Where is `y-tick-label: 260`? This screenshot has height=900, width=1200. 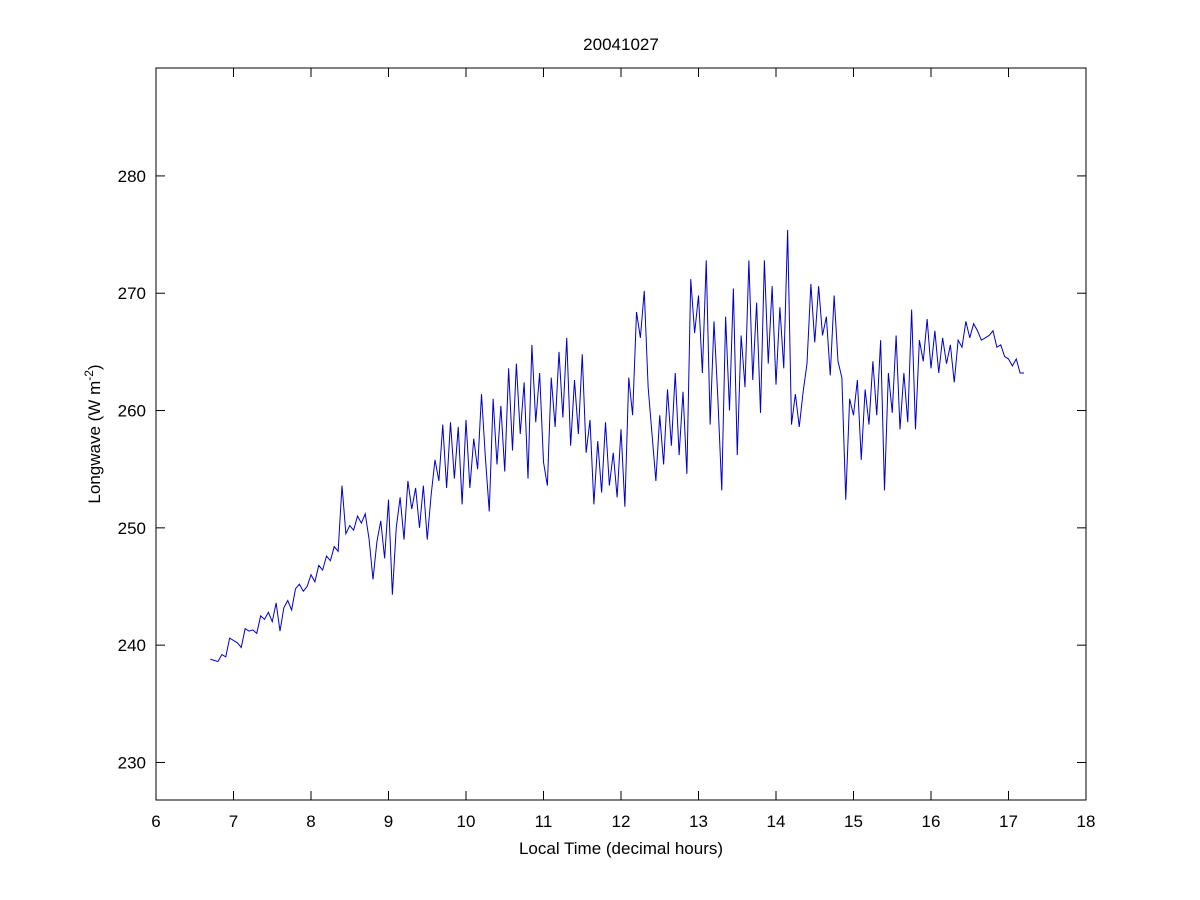
y-tick-label: 260 is located at coordinates (132, 411).